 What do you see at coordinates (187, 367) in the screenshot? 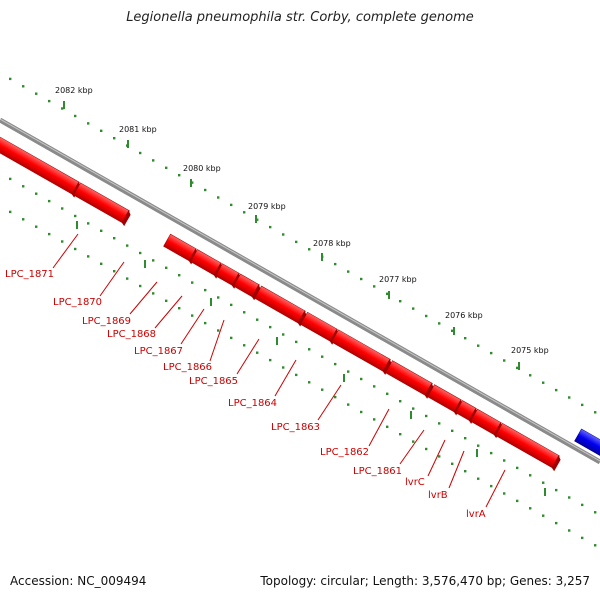
I see `gene-label: LPC_1866` at bounding box center [187, 367].